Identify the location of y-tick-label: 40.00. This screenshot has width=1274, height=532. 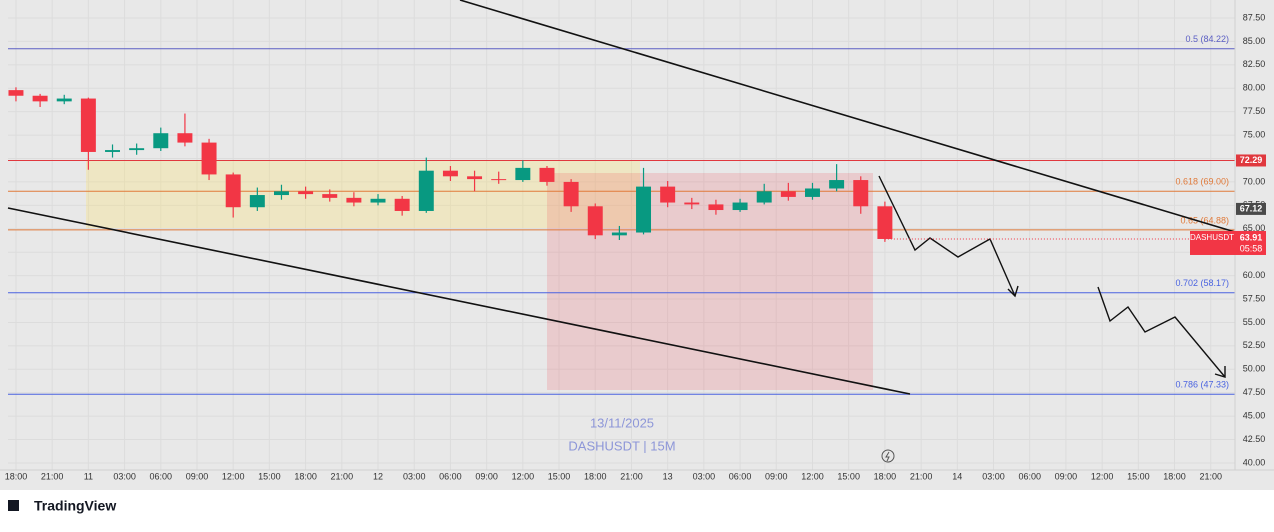
(1254, 462).